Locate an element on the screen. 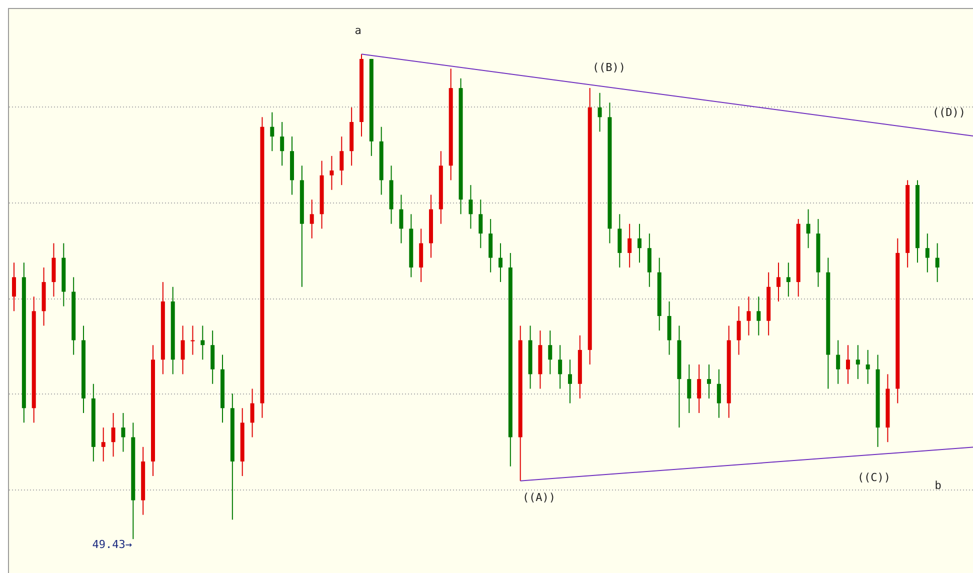  annotation: 49.43→ is located at coordinates (112, 544).